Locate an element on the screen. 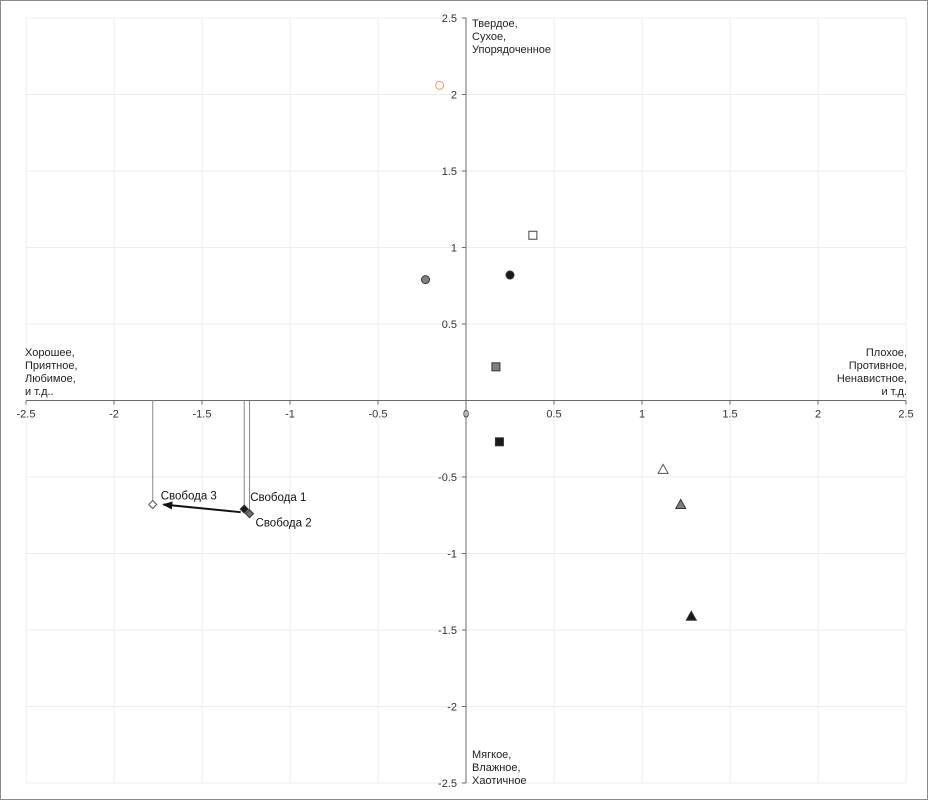  x-tick-label: 1 is located at coordinates (642, 415).